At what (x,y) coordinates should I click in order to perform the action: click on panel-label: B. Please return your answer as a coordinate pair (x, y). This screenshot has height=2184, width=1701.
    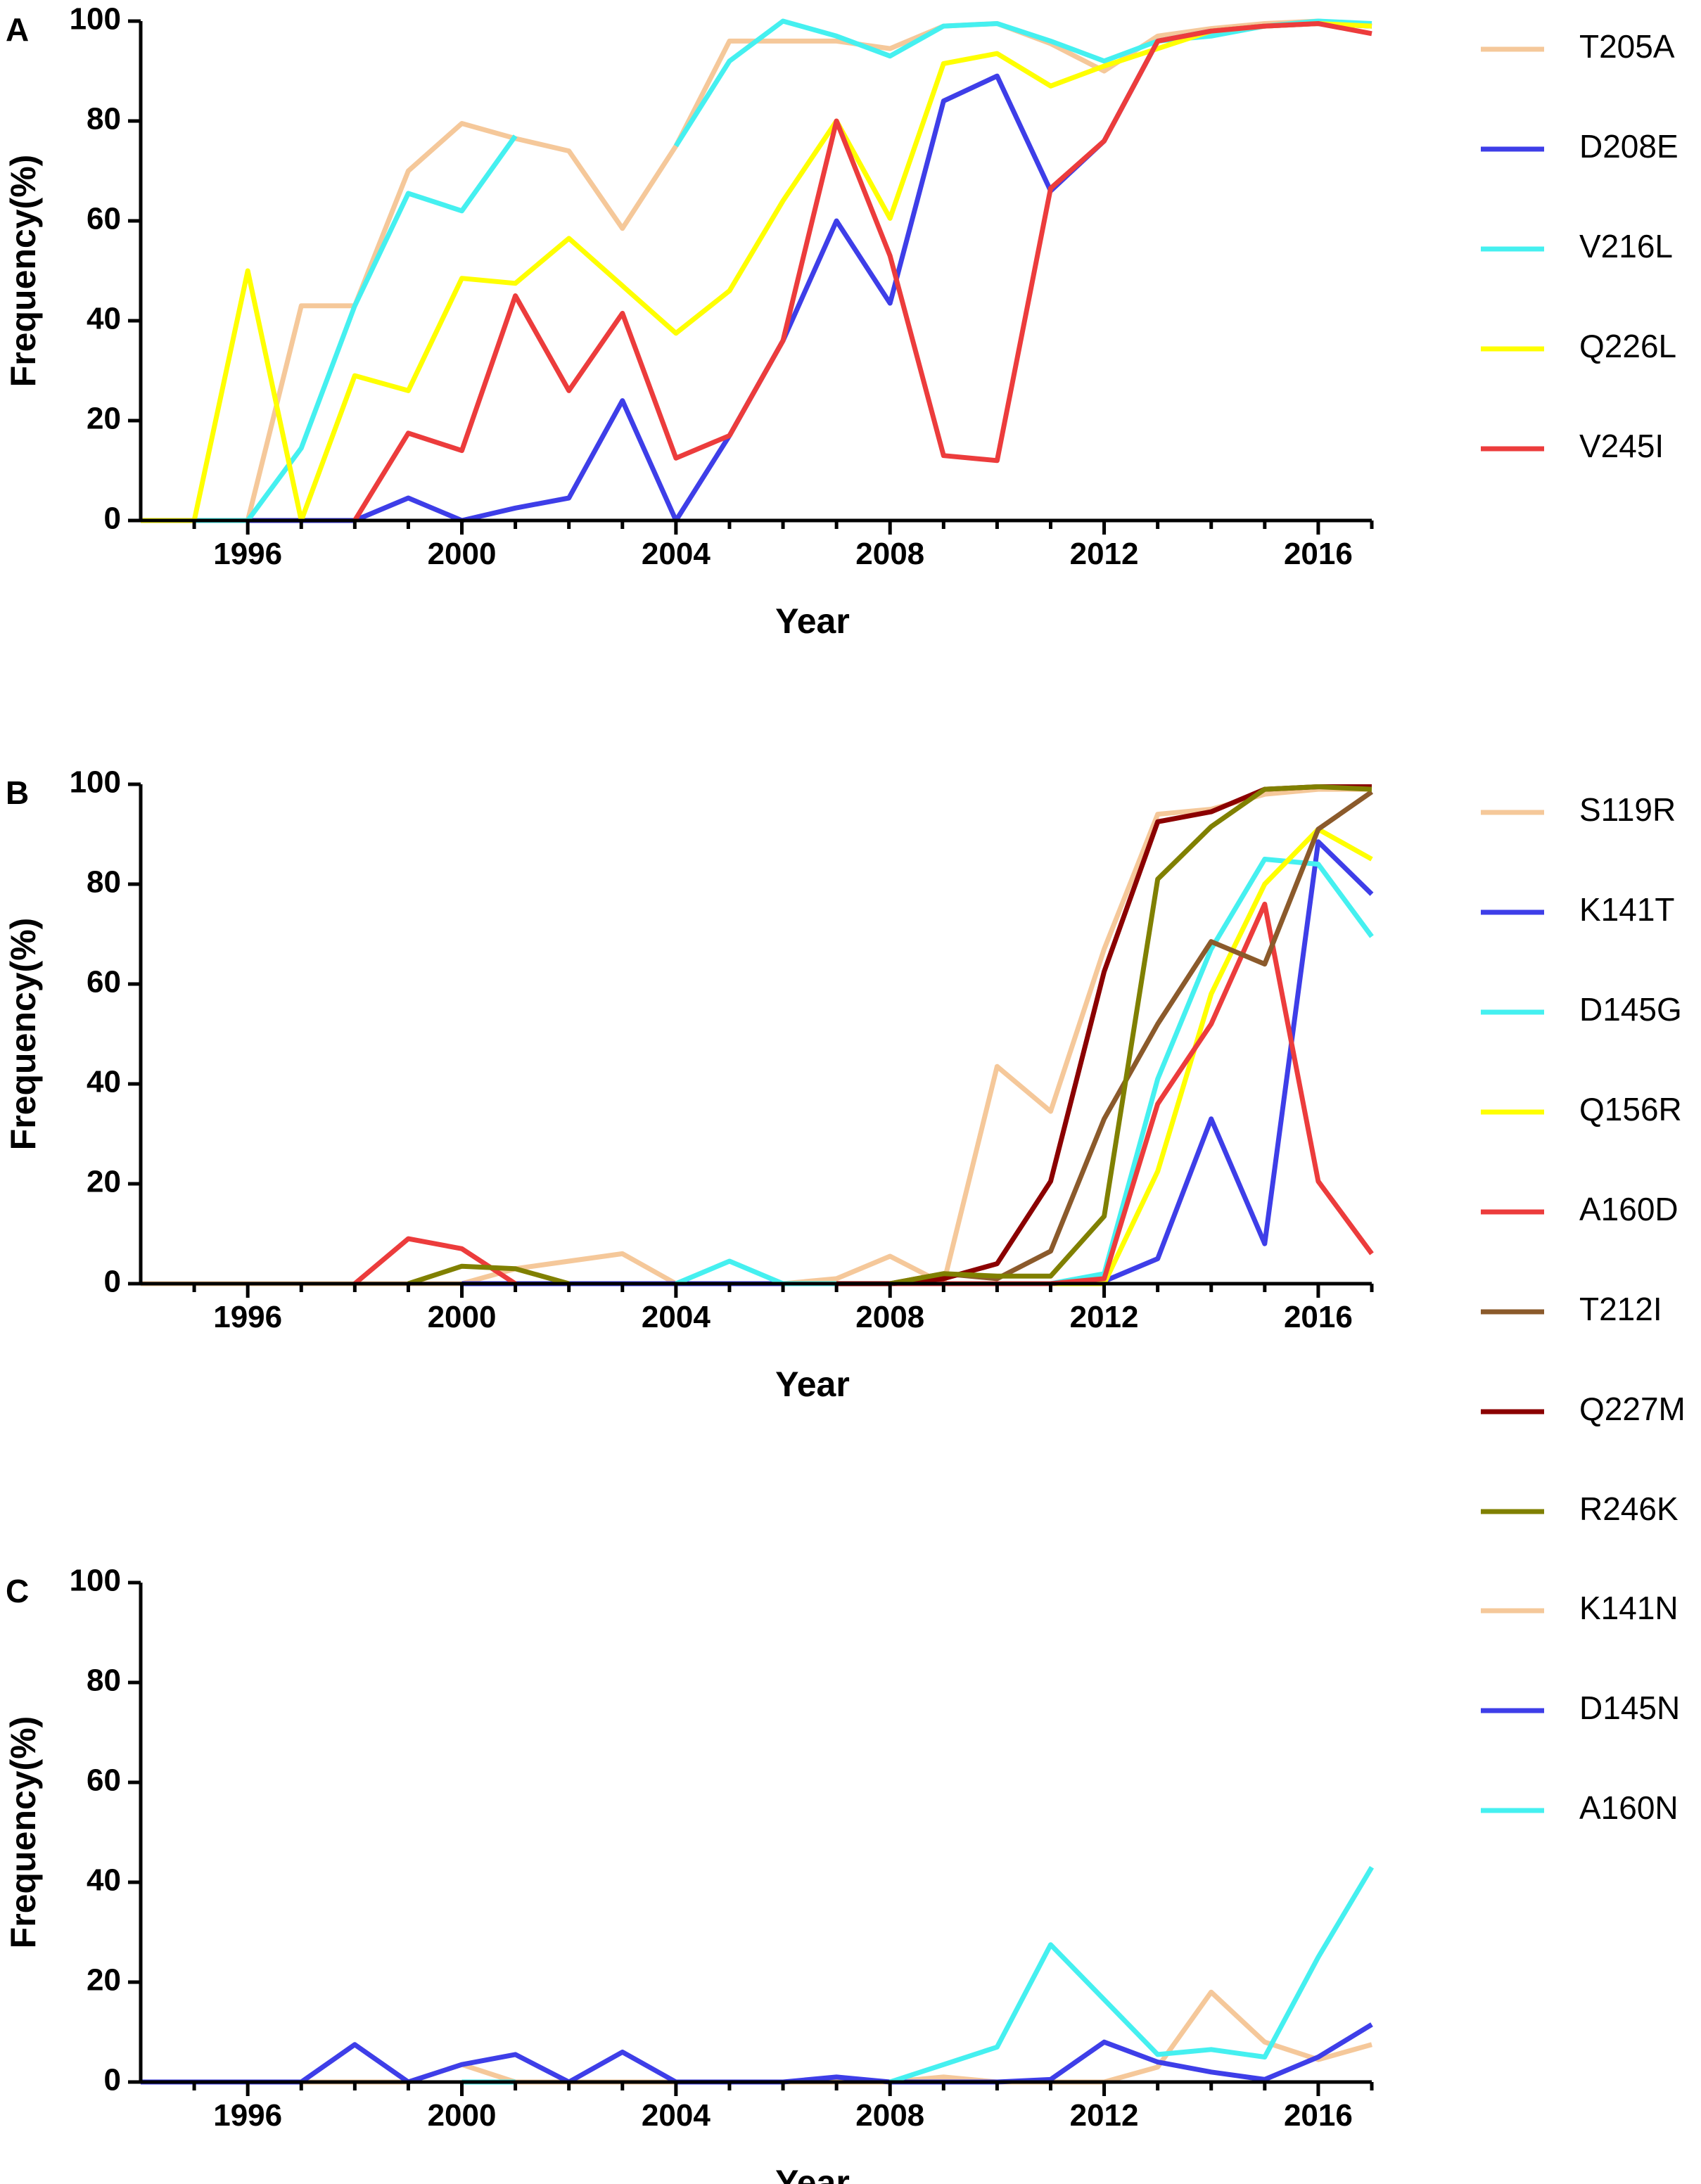
    Looking at the image, I should click on (17, 792).